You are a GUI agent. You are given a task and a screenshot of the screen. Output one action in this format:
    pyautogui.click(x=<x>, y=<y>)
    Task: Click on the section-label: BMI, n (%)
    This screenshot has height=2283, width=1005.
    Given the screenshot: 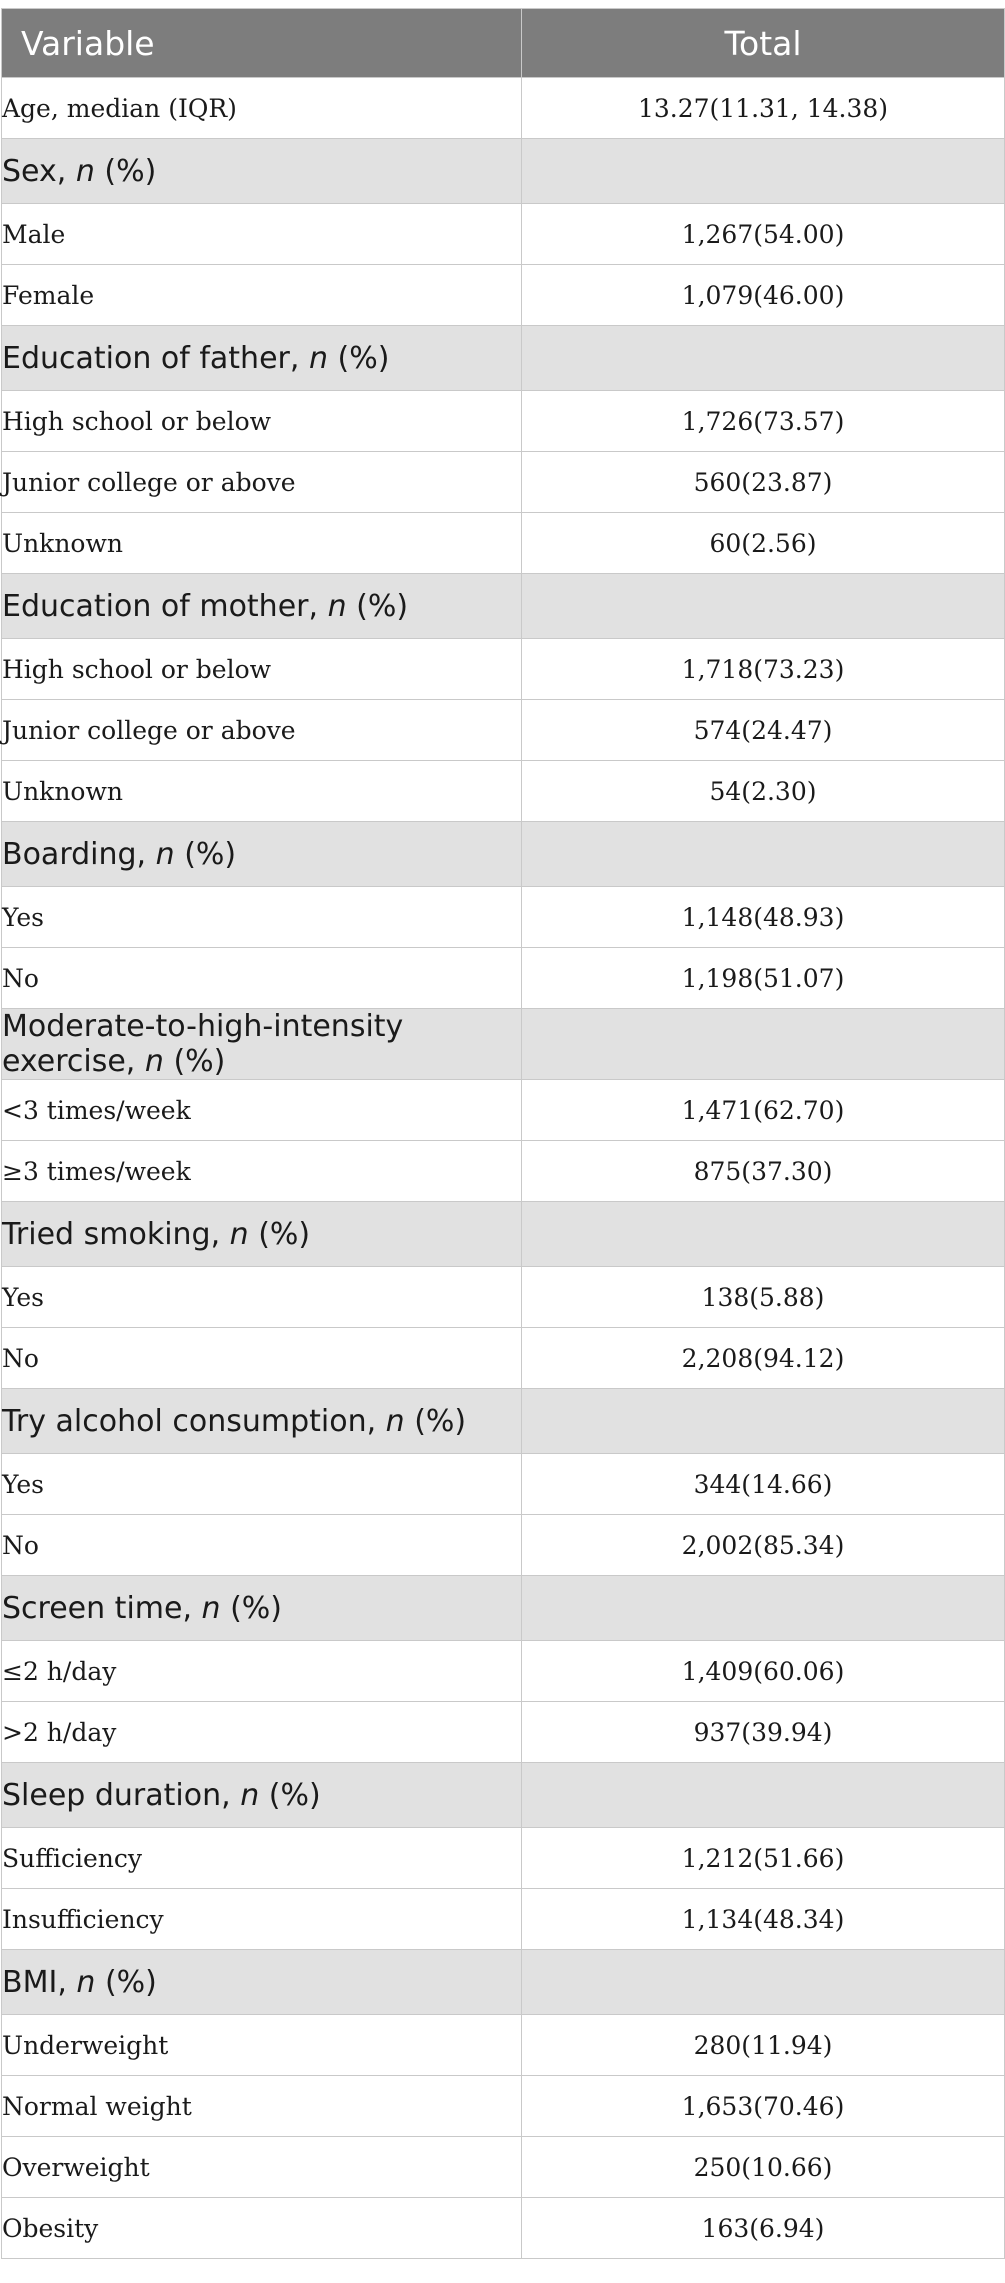 What is the action you would take?
    pyautogui.click(x=261, y=1982)
    